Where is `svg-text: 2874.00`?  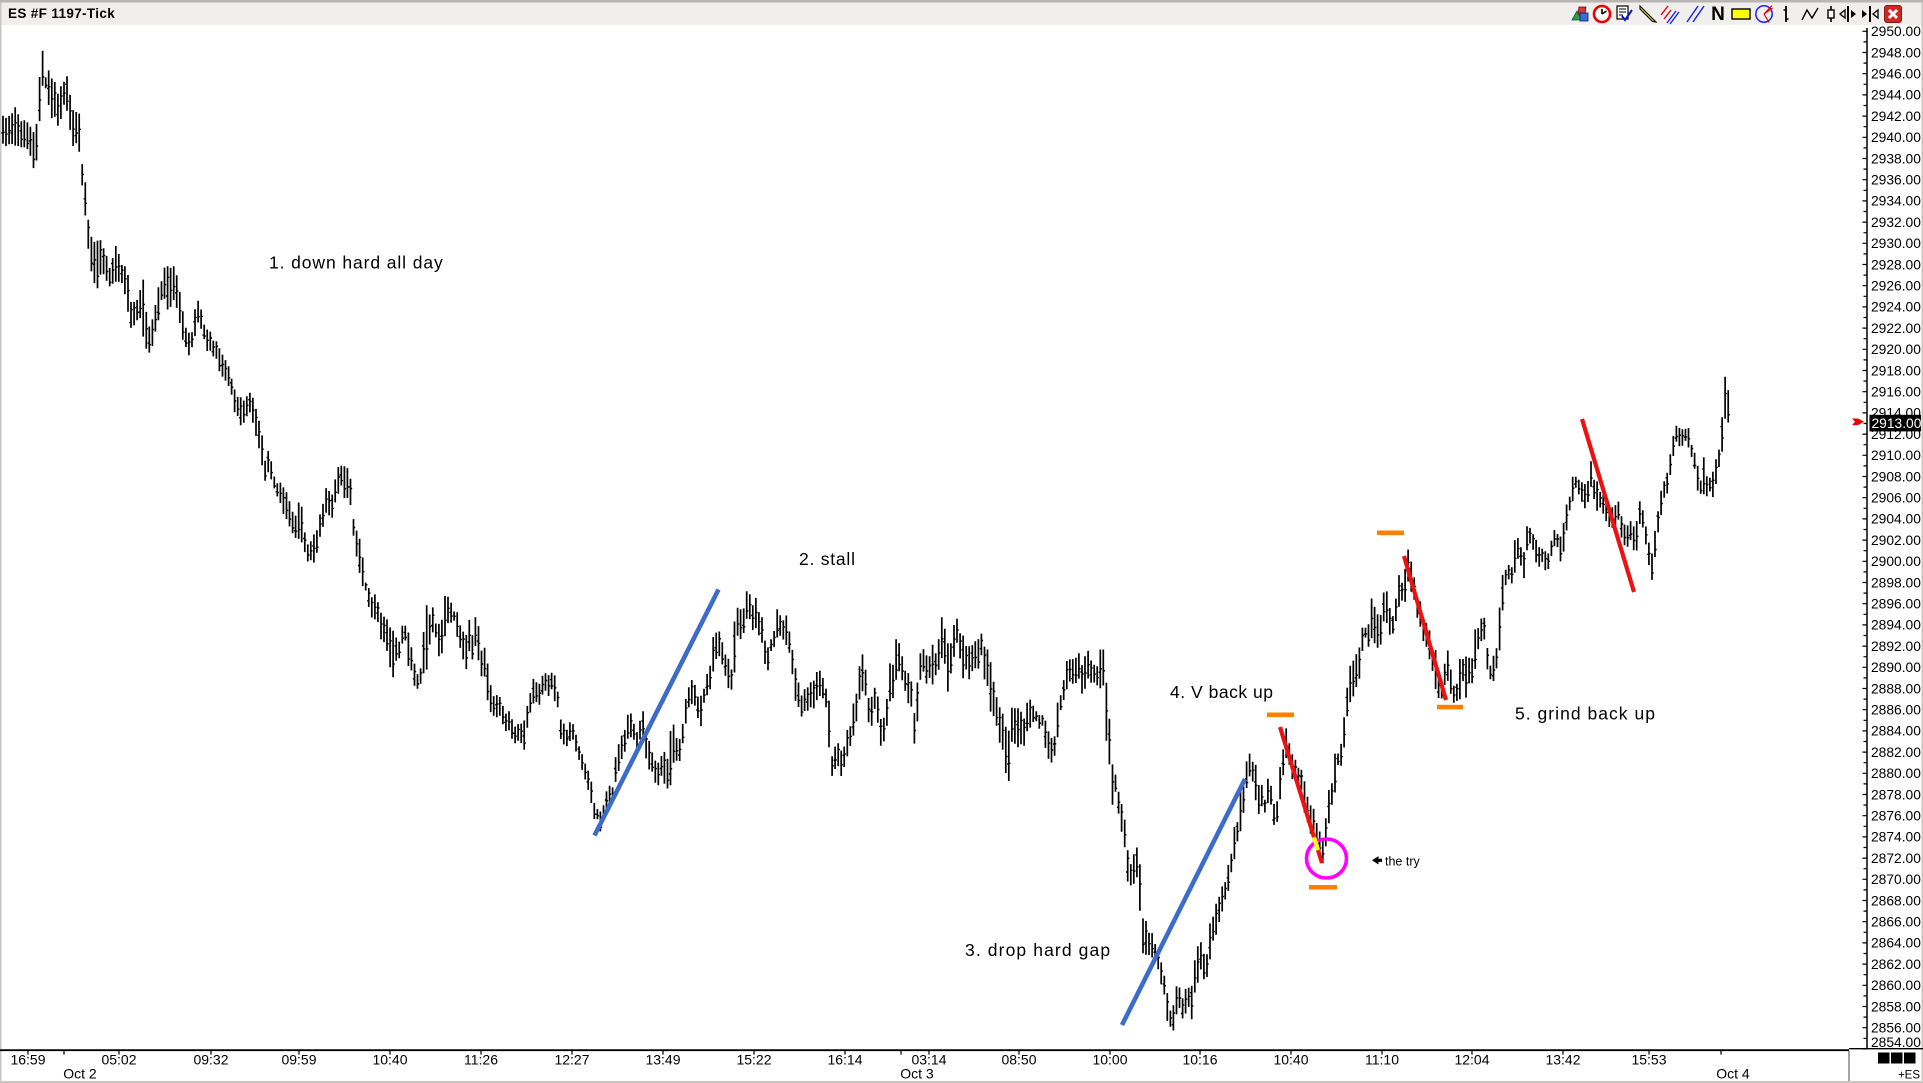
svg-text: 2874.00 is located at coordinates (1896, 837).